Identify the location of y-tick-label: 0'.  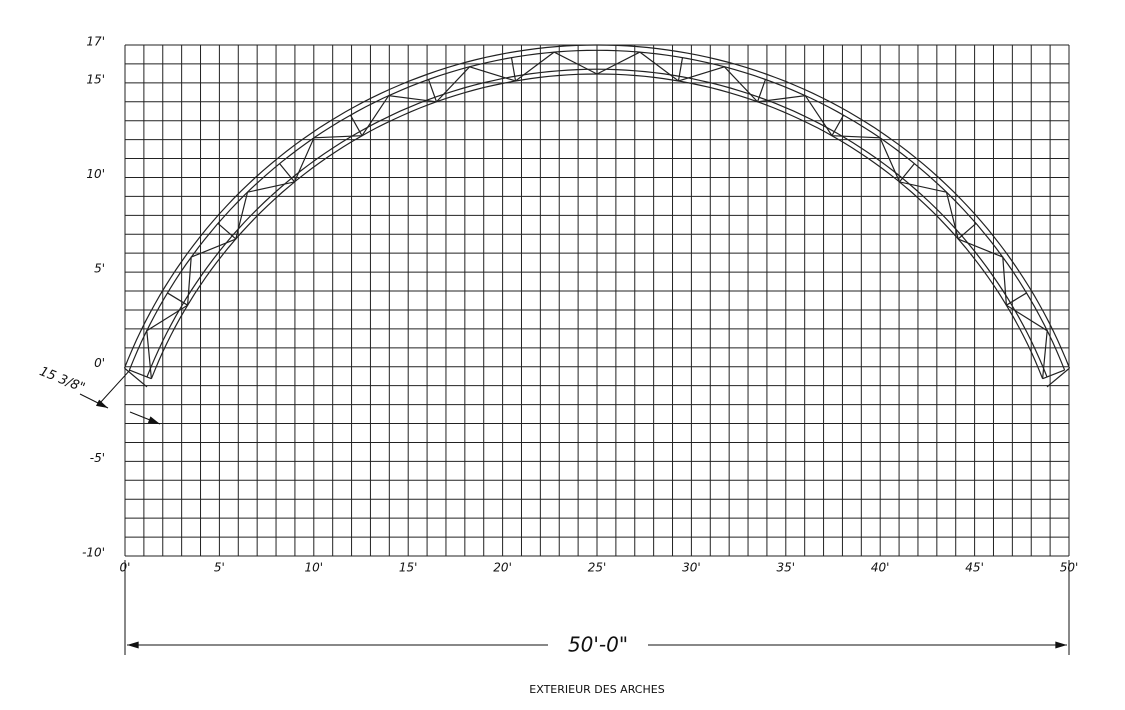
(99, 363).